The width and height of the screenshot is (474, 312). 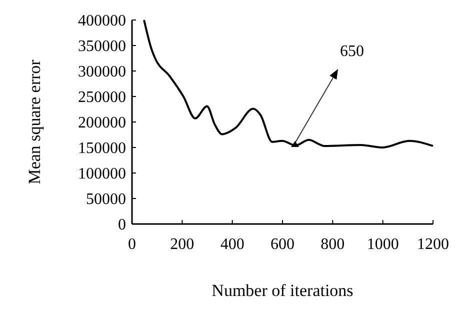 I want to click on x-tick-label: 400, so click(x=232, y=244).